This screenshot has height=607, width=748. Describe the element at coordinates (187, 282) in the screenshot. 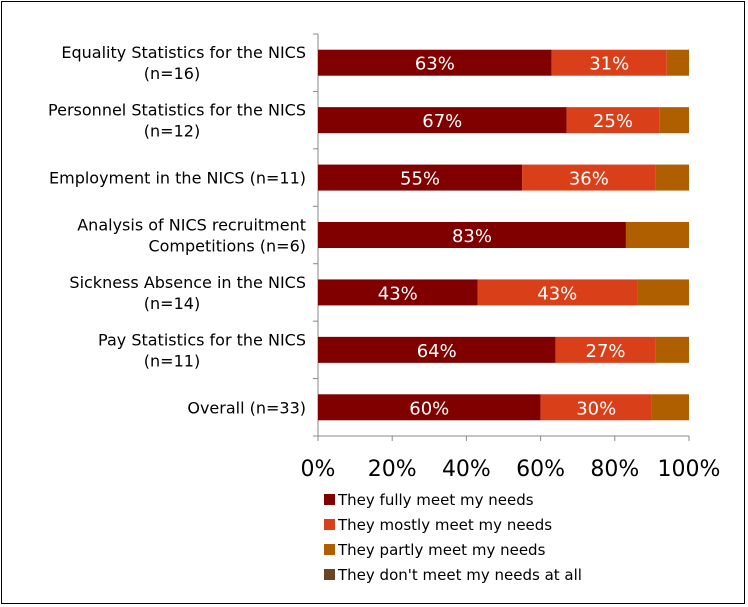

I see `category-label: Sickness Absence in the NICS` at that location.